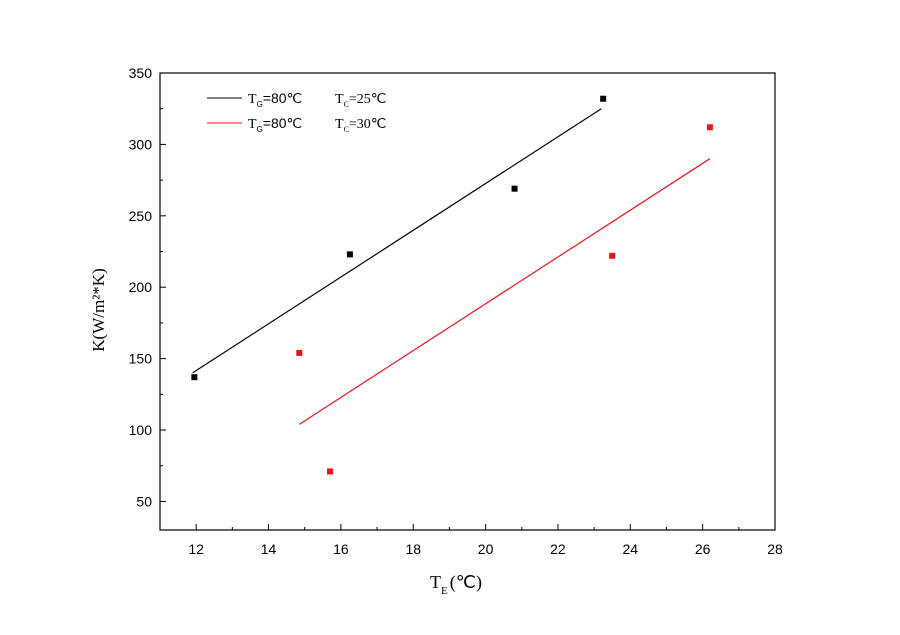 Image resolution: width=900 pixels, height=635 pixels. I want to click on legend: TG=80℃ TC=25℃ TG=80℃ TC=30℃, so click(297, 112).